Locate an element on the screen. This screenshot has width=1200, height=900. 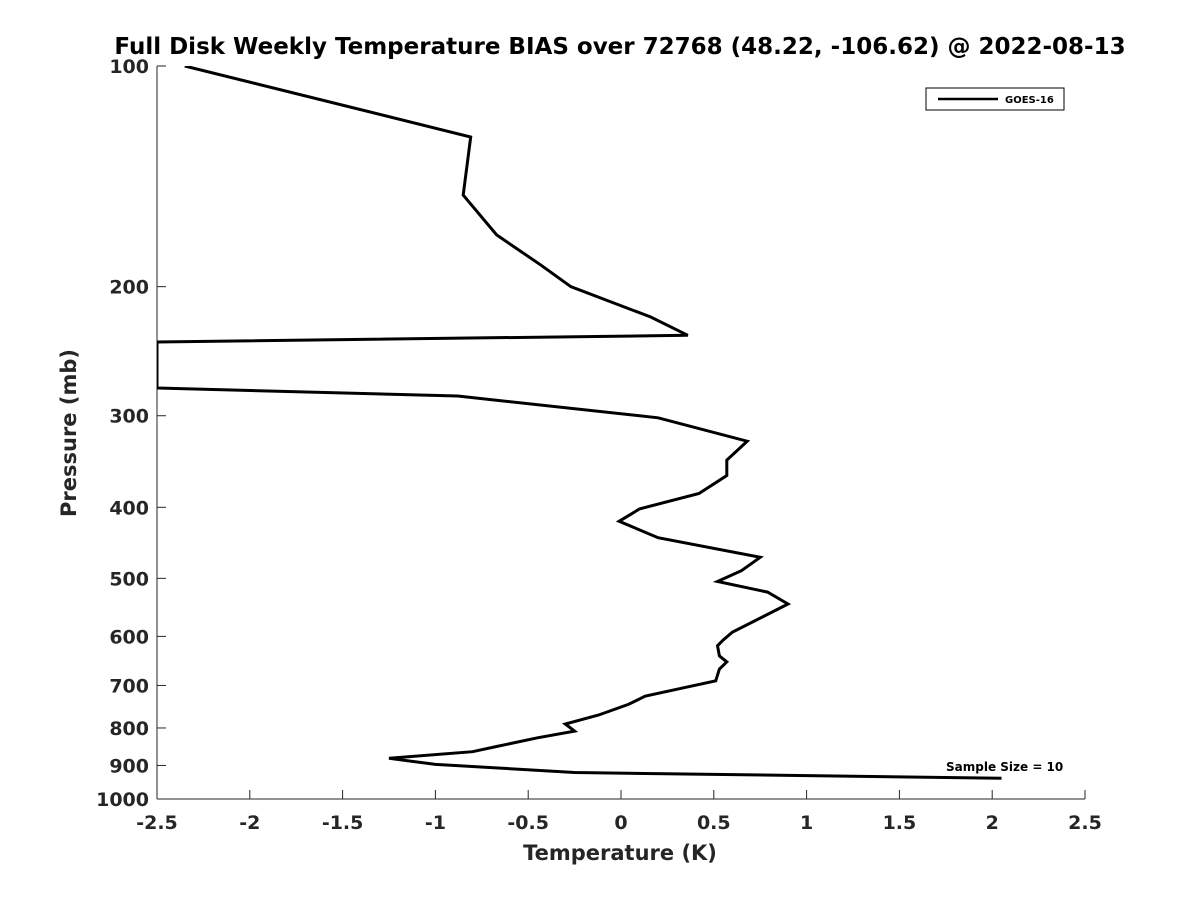
sample-size-annotation: Sample Size = 10 is located at coordinates (1004, 767).